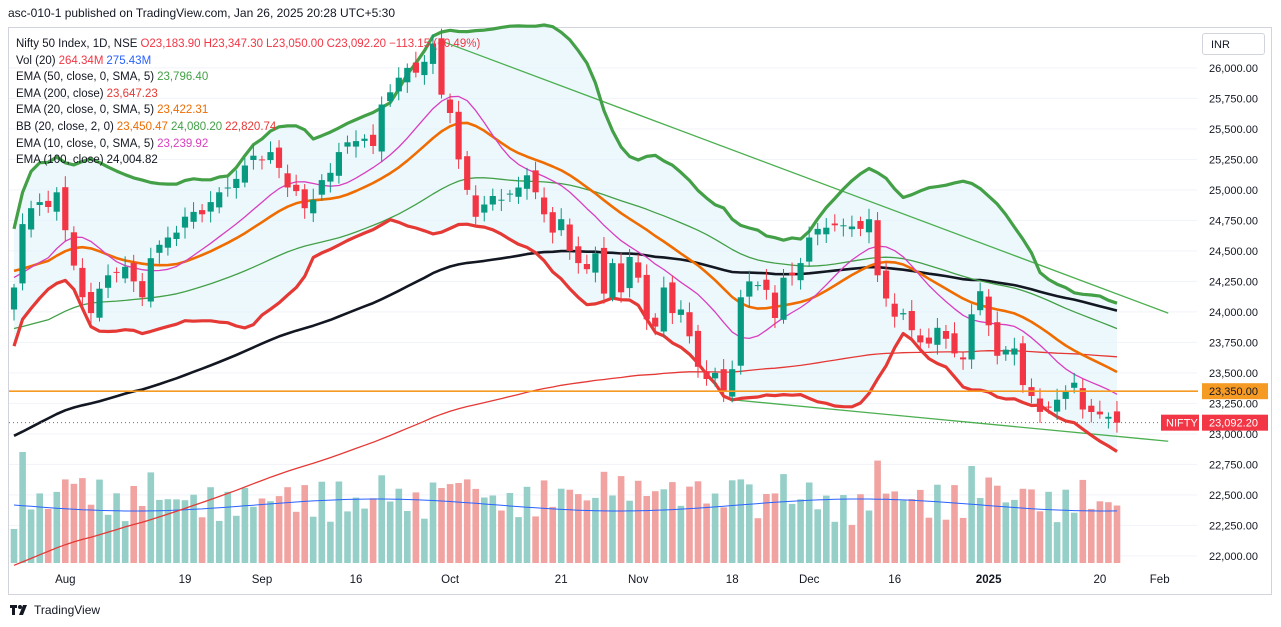 This screenshot has height=627, width=1281. Describe the element at coordinates (248, 77) in the screenshot. I see `legend-row-ema50: EMA (50, close, 0, SMA, 5) 23,796.40` at that location.